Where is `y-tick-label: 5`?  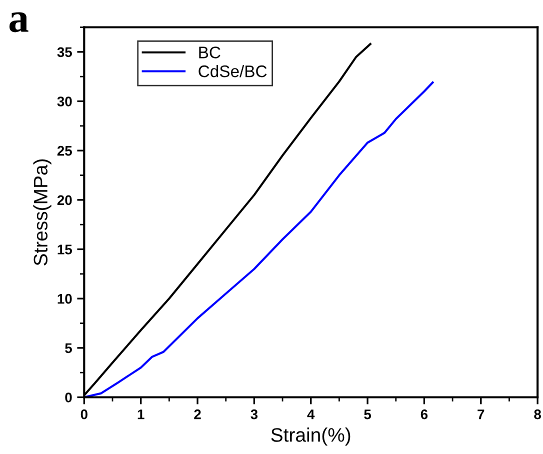 y-tick-label: 5 is located at coordinates (68, 348).